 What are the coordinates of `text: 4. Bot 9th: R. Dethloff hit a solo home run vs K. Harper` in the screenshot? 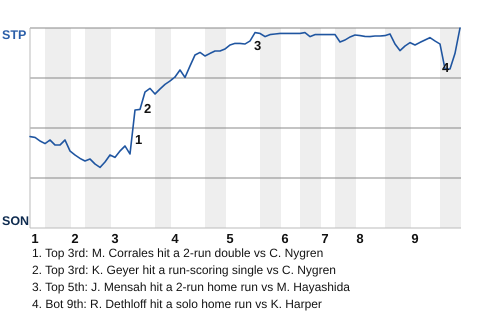 It's located at (177, 304).